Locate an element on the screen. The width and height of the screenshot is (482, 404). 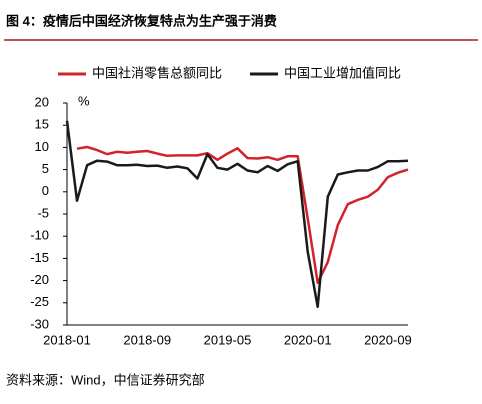
y-tick-label: 5 is located at coordinates (45, 168).